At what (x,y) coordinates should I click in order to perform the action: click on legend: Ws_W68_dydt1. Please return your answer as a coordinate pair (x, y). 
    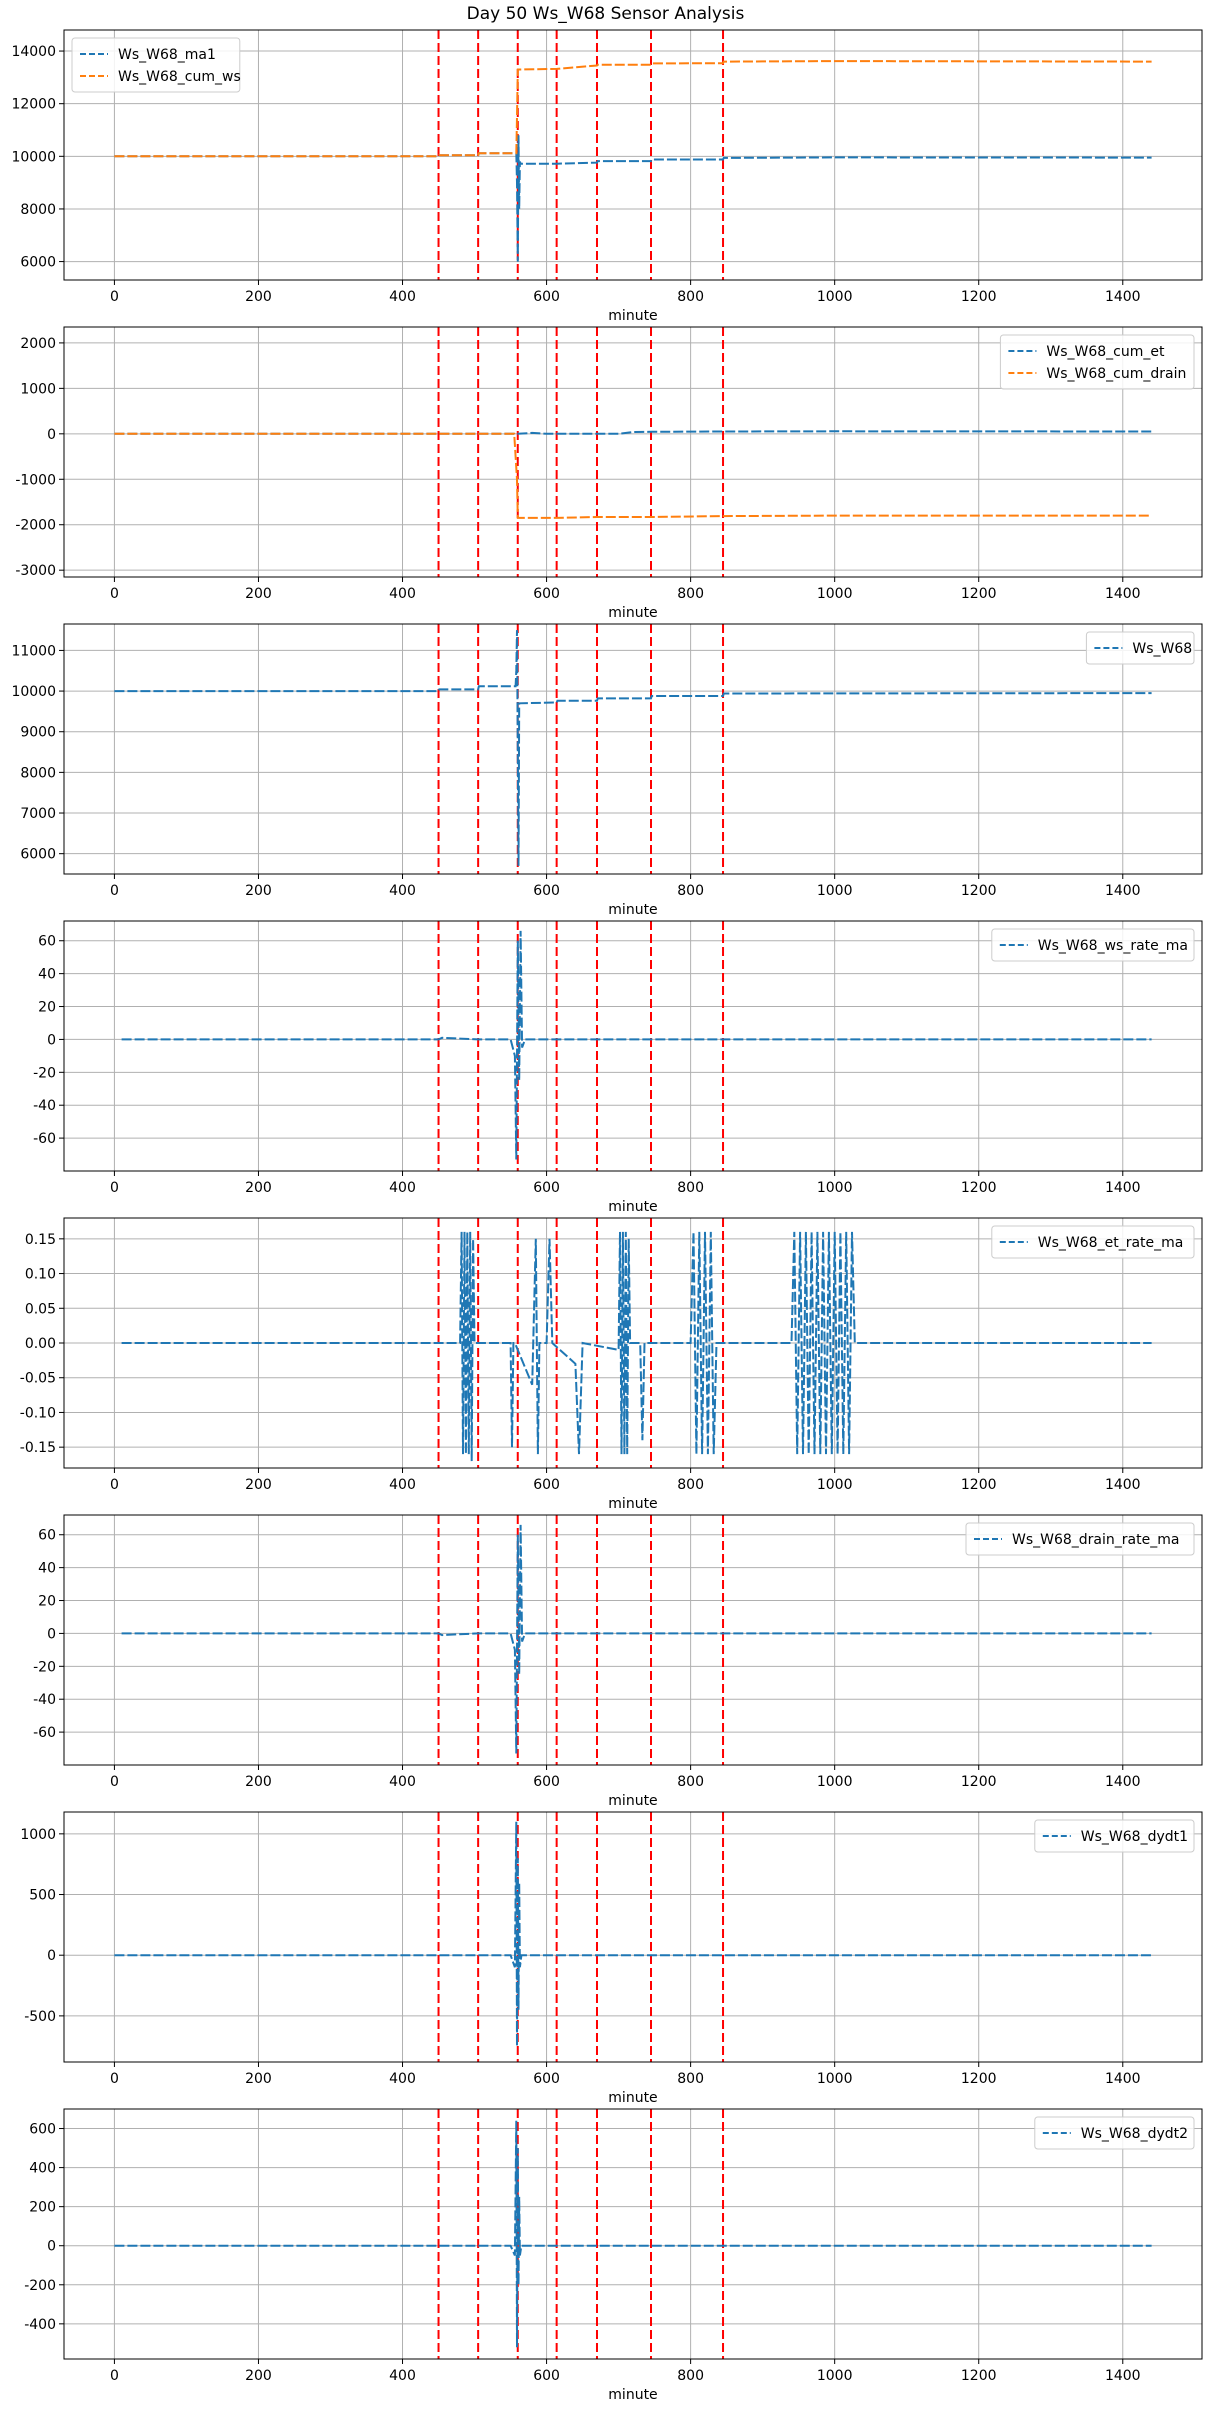
    Looking at the image, I should click on (1114, 1836).